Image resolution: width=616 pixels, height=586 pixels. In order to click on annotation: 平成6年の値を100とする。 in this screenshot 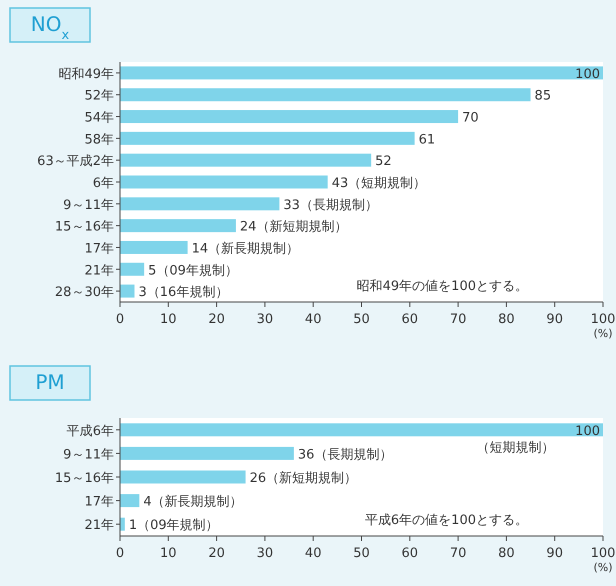, I will do `click(446, 520)`.